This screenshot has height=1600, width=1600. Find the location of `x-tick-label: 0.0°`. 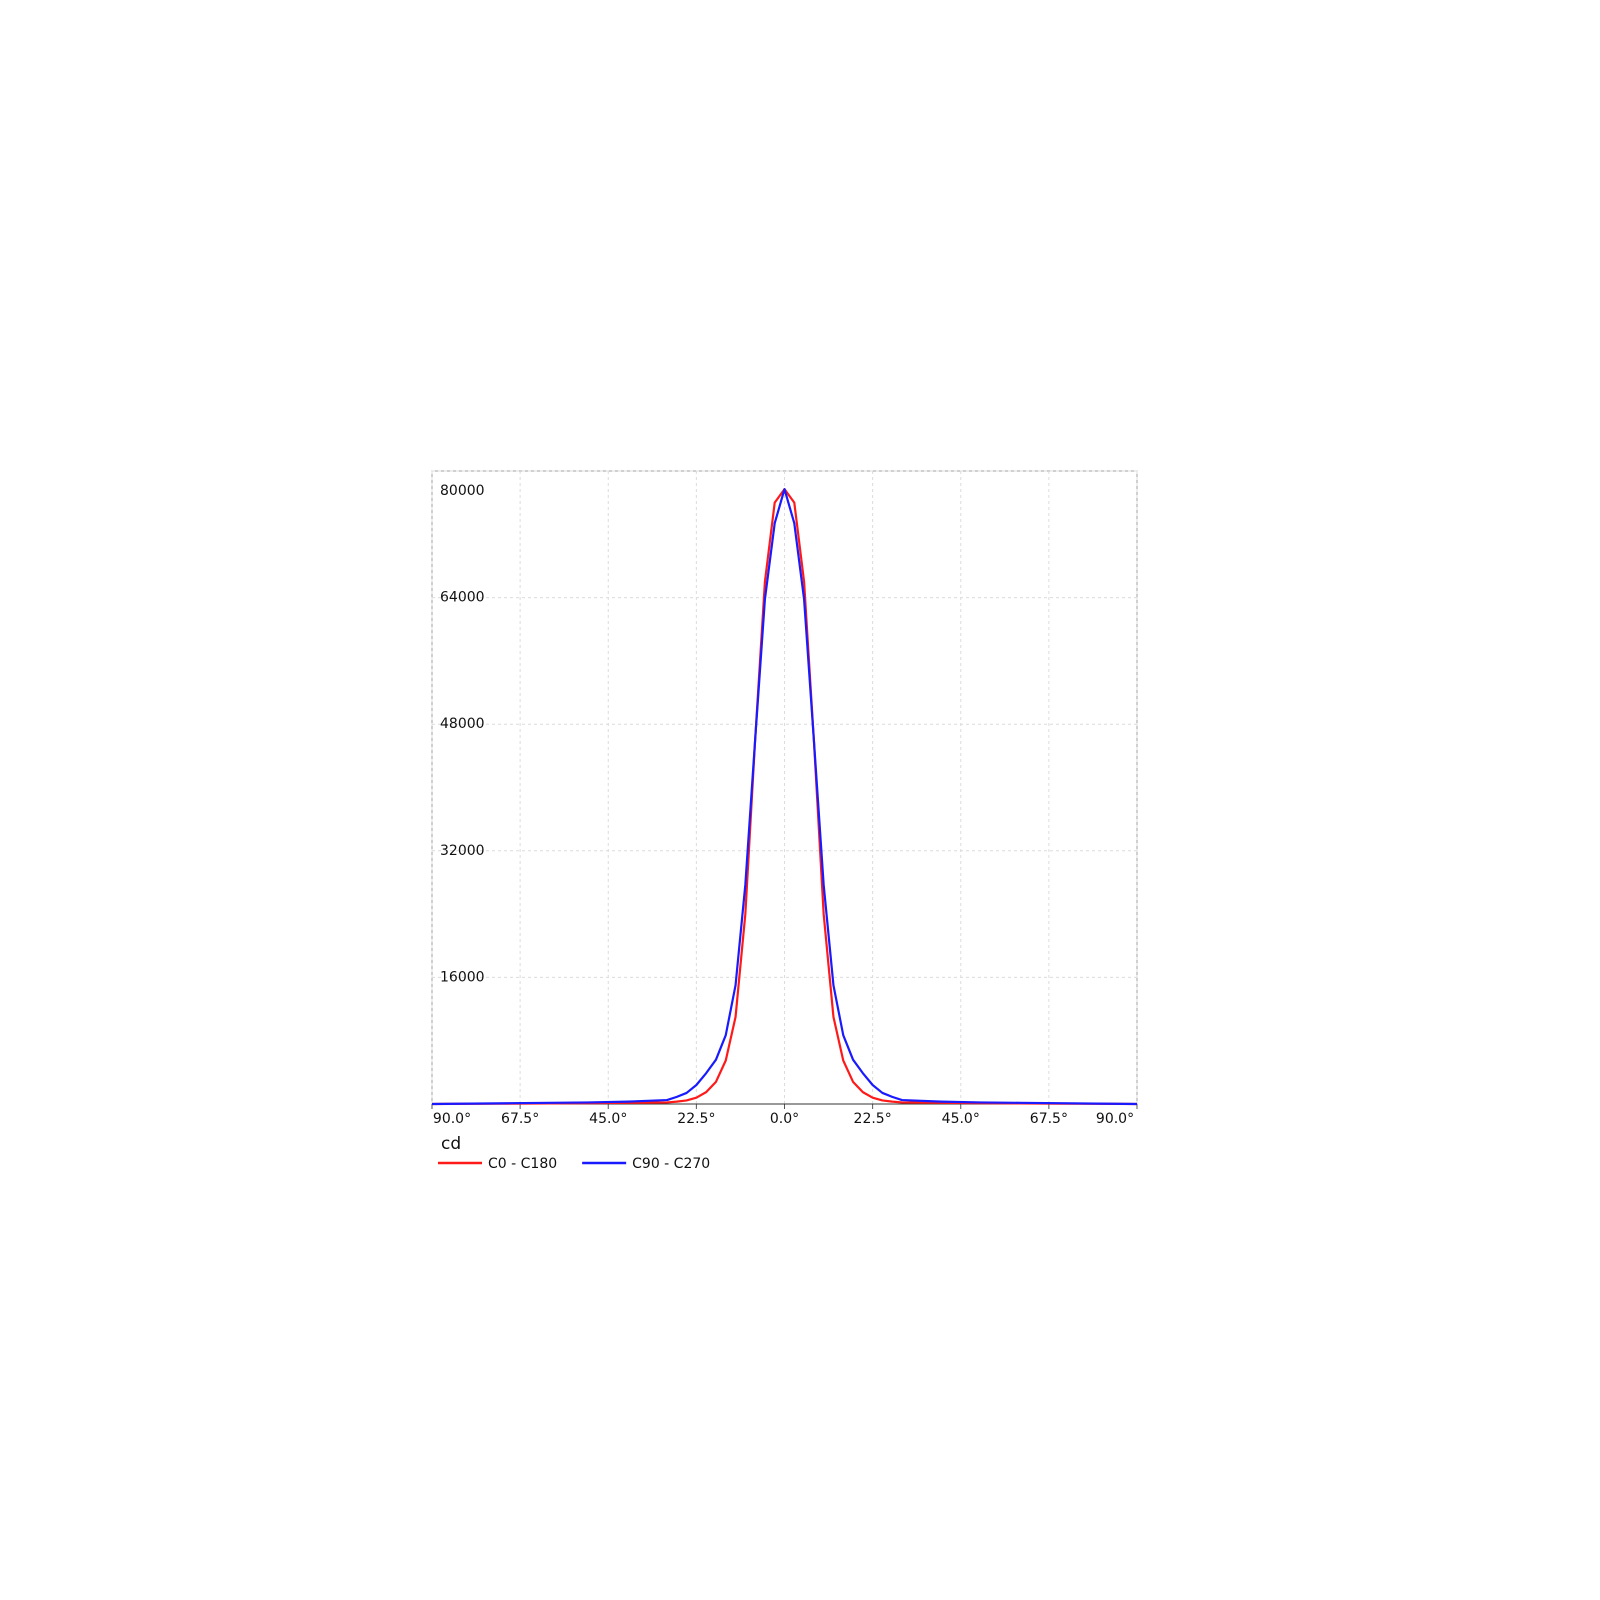

x-tick-label: 0.0° is located at coordinates (784, 1119).